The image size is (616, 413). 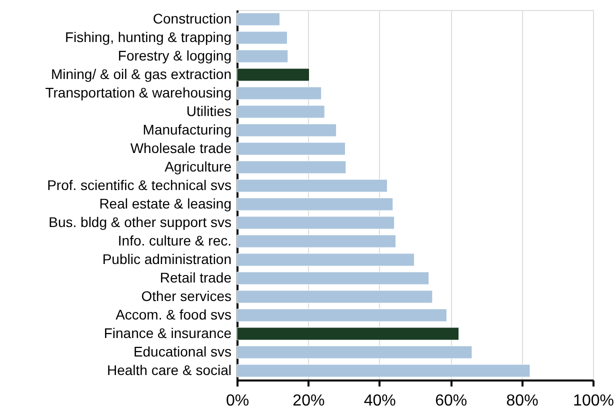 What do you see at coordinates (186, 296) in the screenshot?
I see `y-tick-label: Other services` at bounding box center [186, 296].